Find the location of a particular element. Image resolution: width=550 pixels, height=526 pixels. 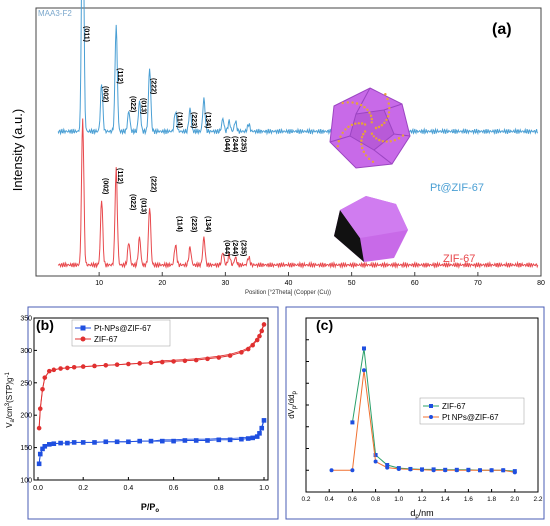

x-tick-label: 0.2 is located at coordinates (83, 488).